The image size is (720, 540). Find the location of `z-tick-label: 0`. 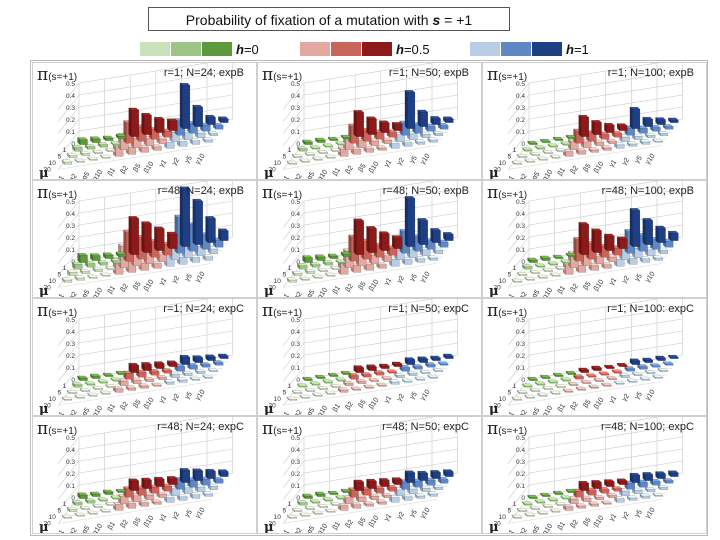

z-tick-label: 0 is located at coordinates (73, 498).